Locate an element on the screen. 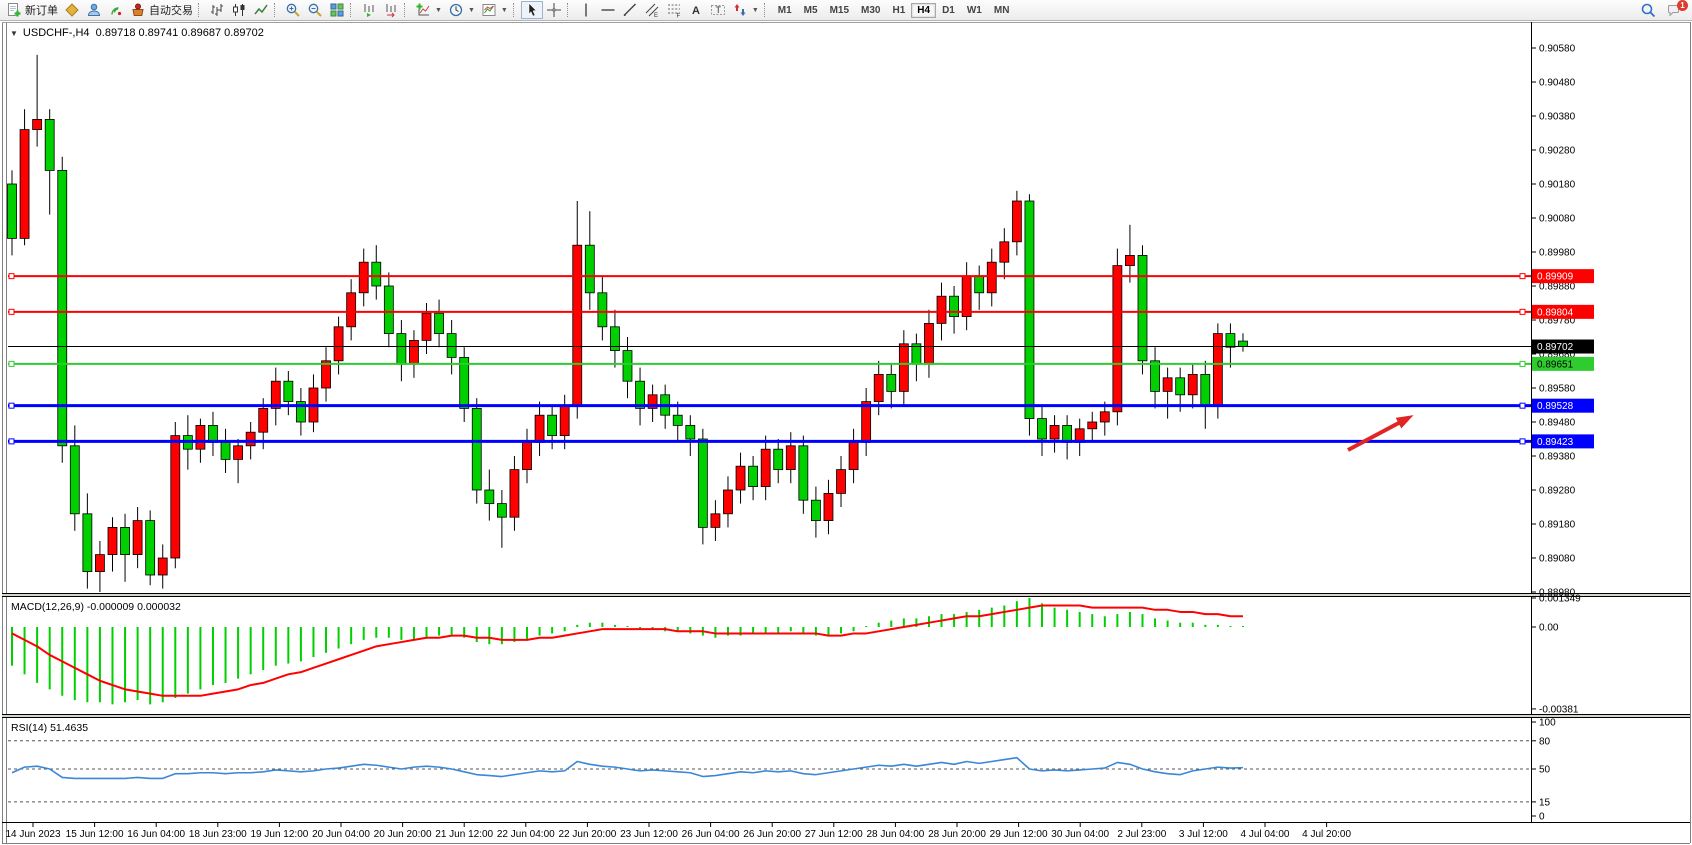  tf-h4: H4 is located at coordinates (924, 10).